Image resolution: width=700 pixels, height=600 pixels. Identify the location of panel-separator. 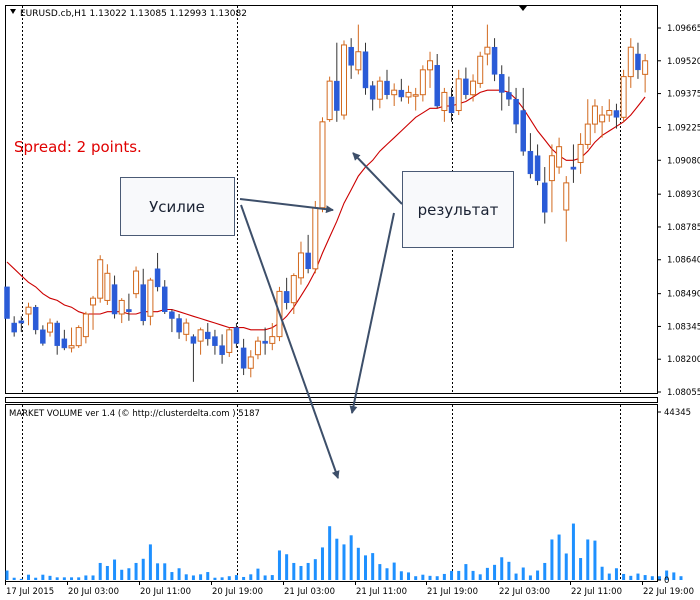
(331, 400).